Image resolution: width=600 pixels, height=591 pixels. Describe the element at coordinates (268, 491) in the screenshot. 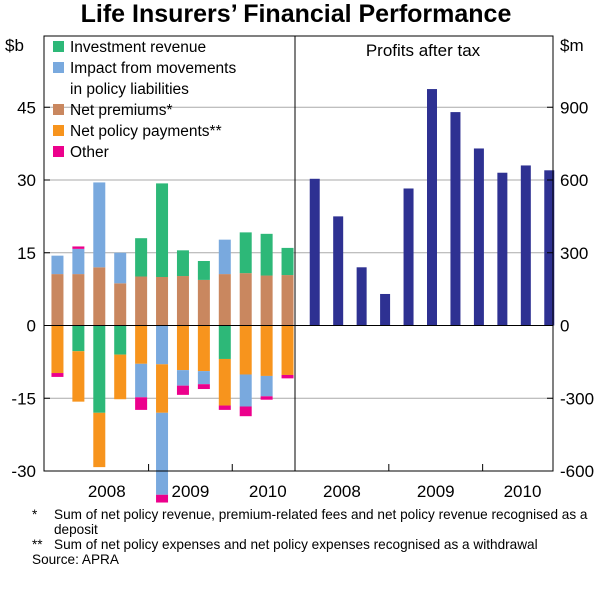

I see `x-label-left: 2010` at that location.